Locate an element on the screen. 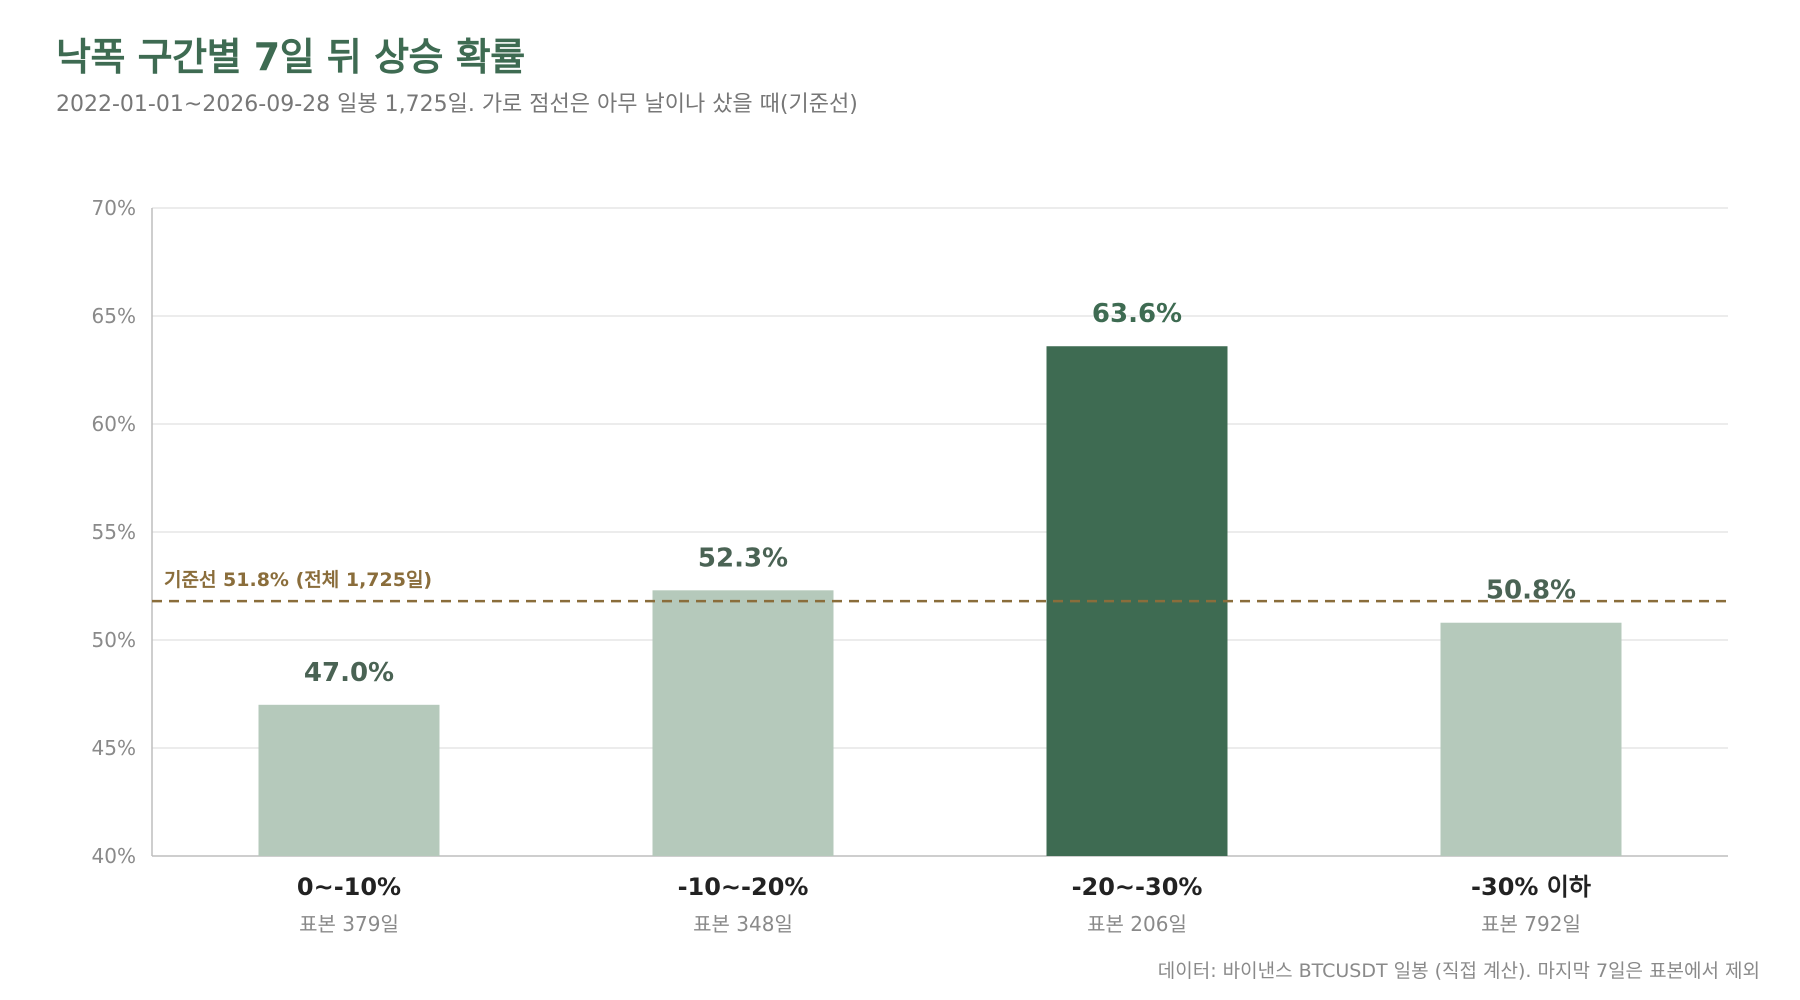  bar-value-label: 63.6% is located at coordinates (1137, 314).